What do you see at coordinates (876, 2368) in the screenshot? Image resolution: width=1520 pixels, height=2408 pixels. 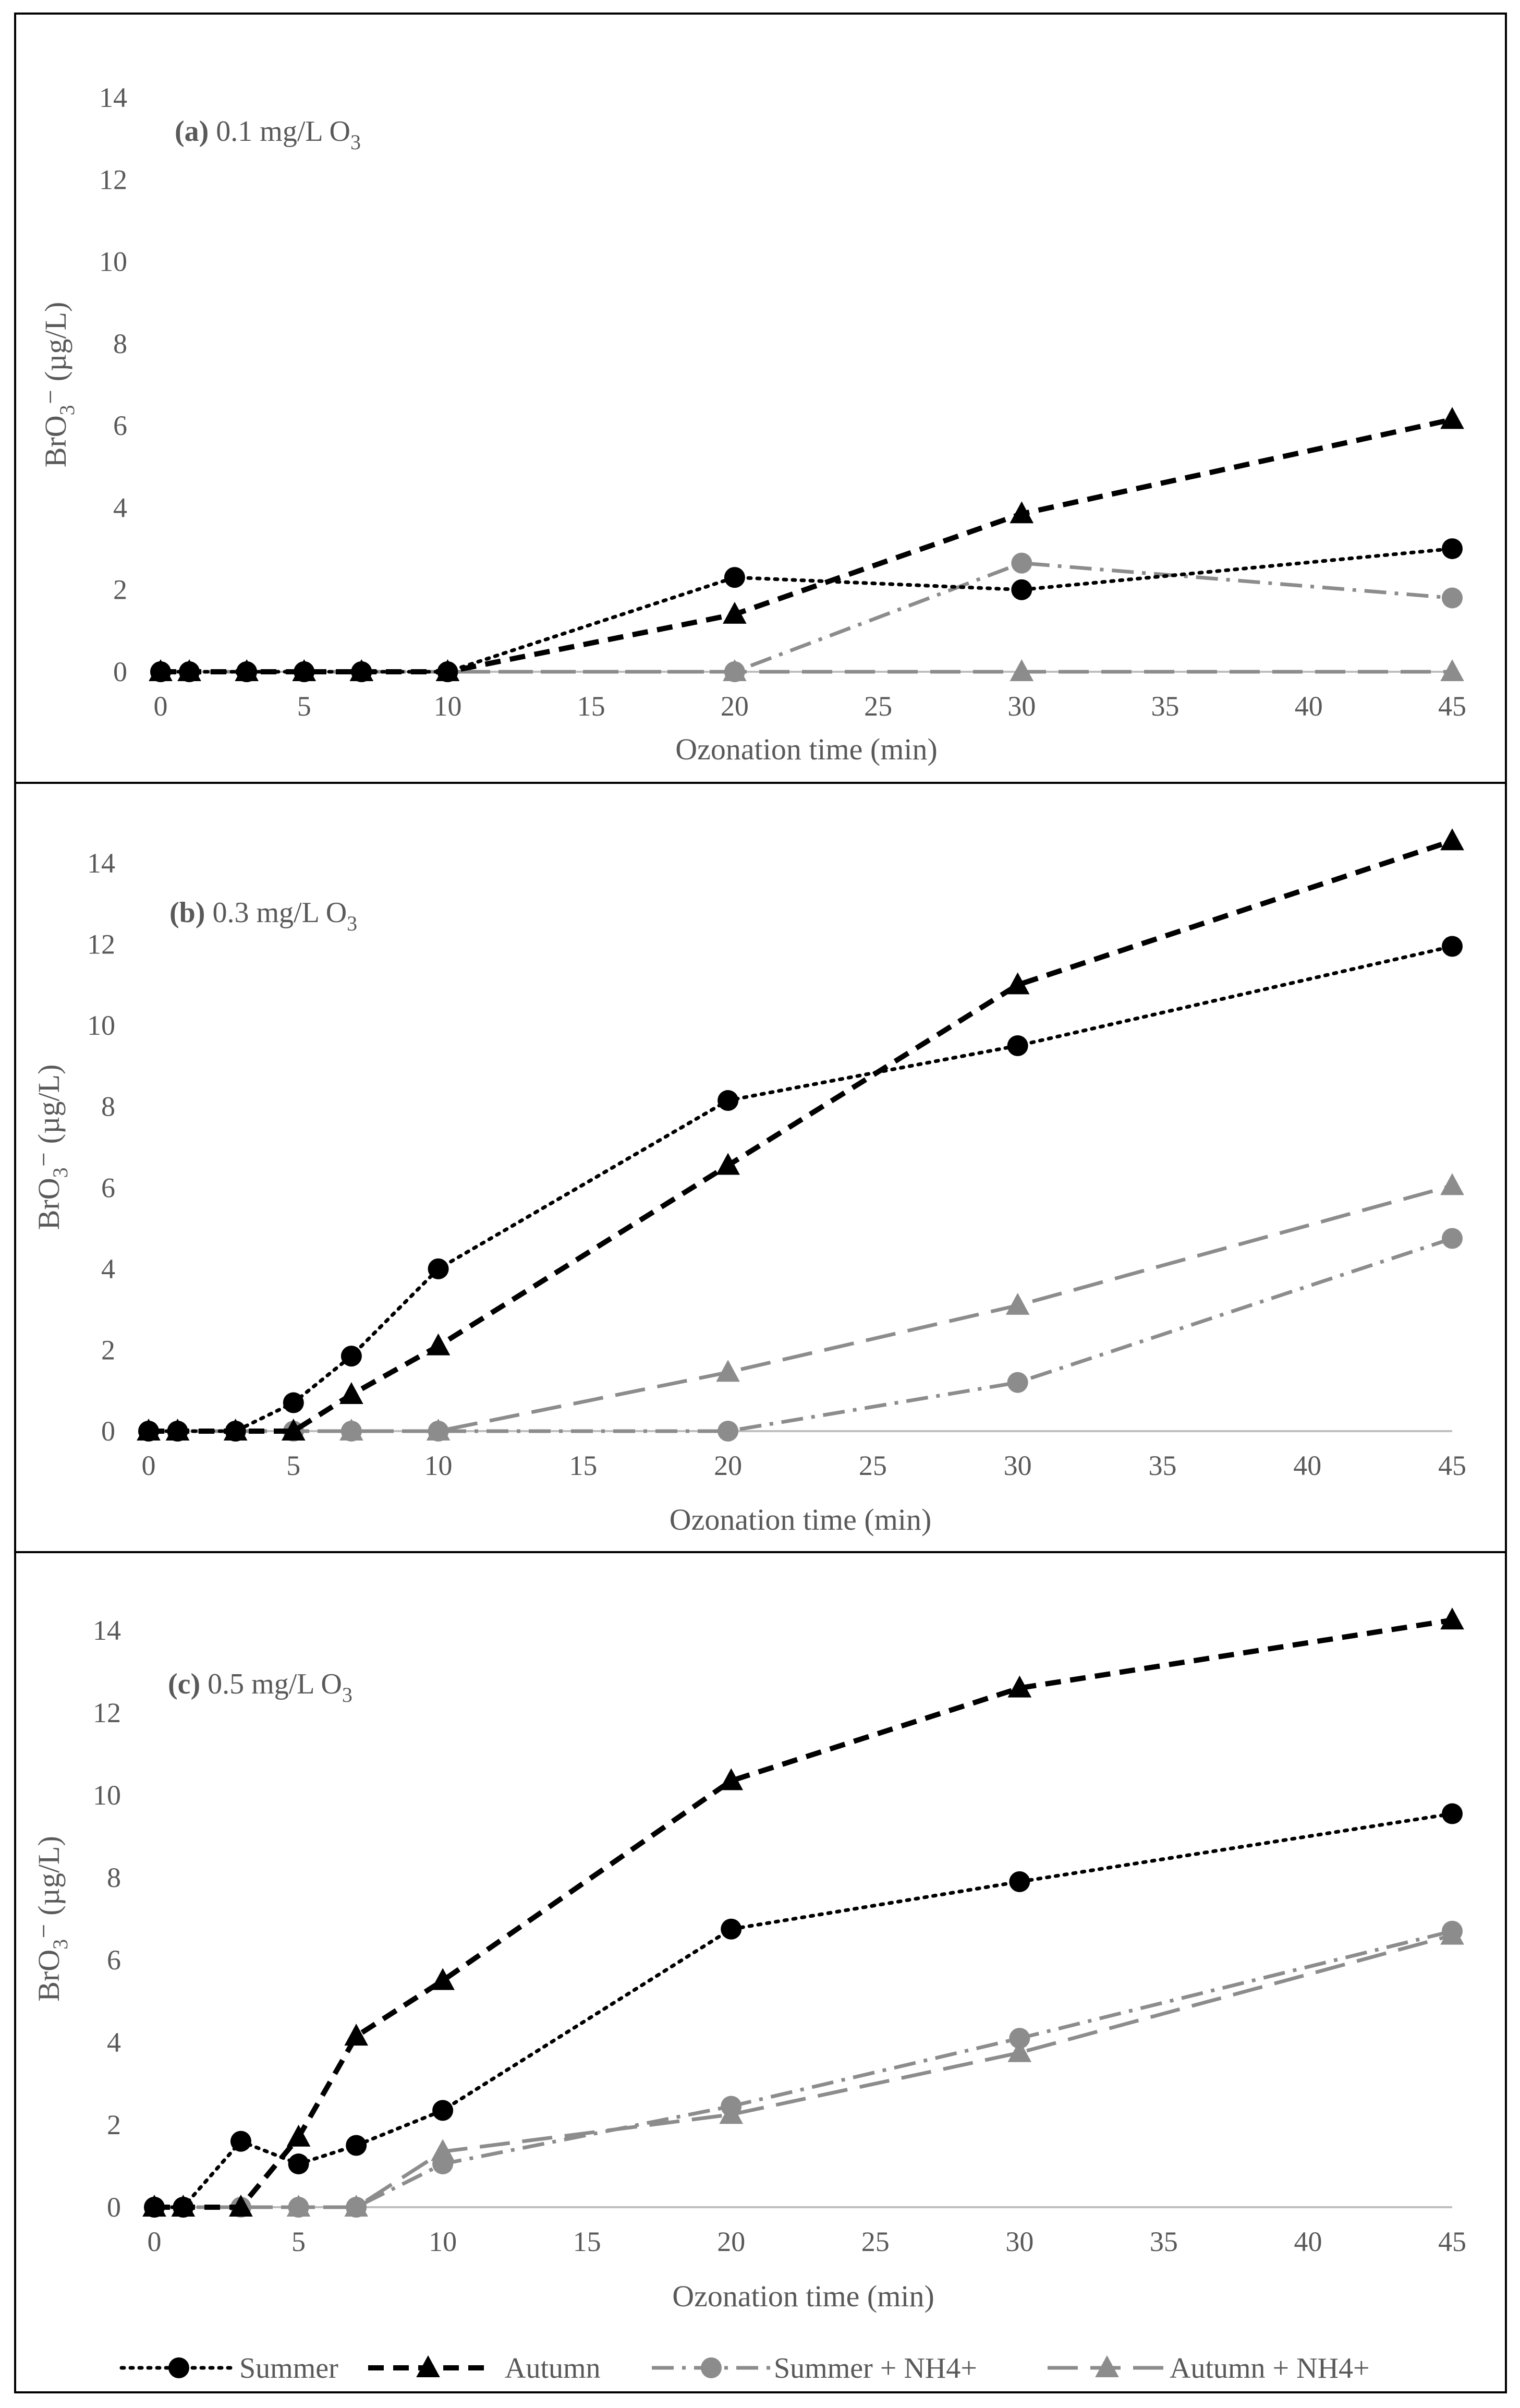 I see `legend-label: Summer + NH4+` at bounding box center [876, 2368].